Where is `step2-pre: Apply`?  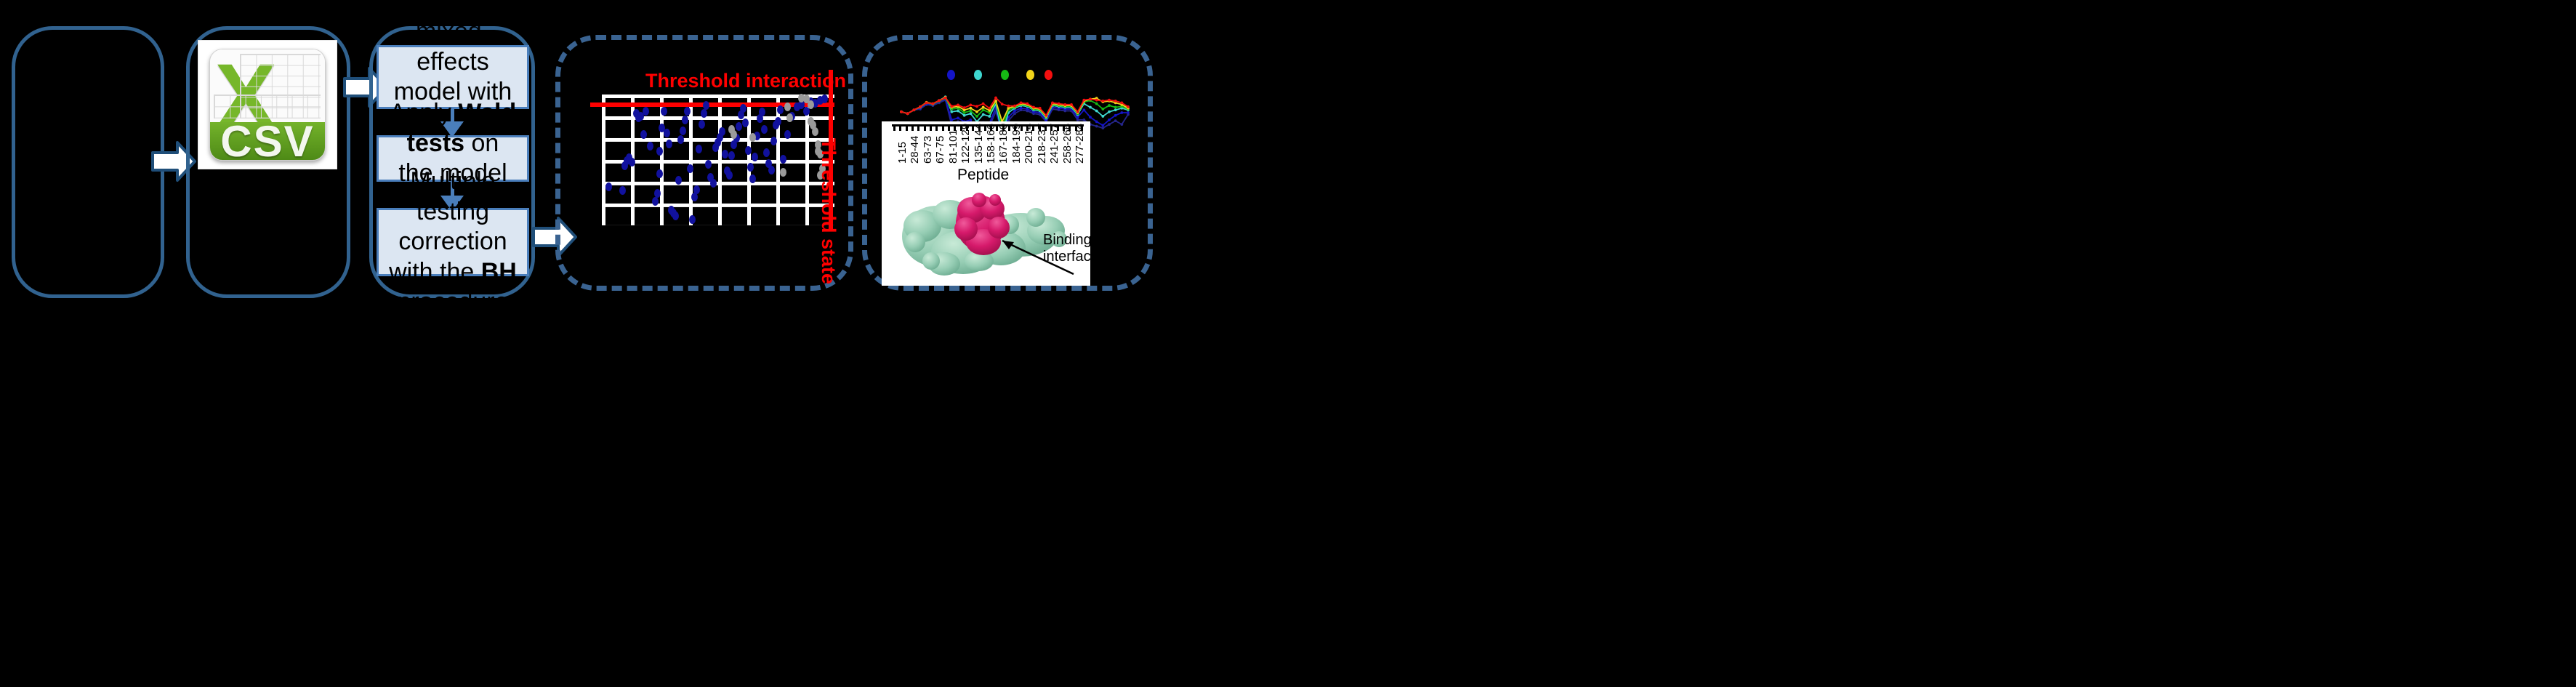
step2-pre: Apply is located at coordinates (424, 113).